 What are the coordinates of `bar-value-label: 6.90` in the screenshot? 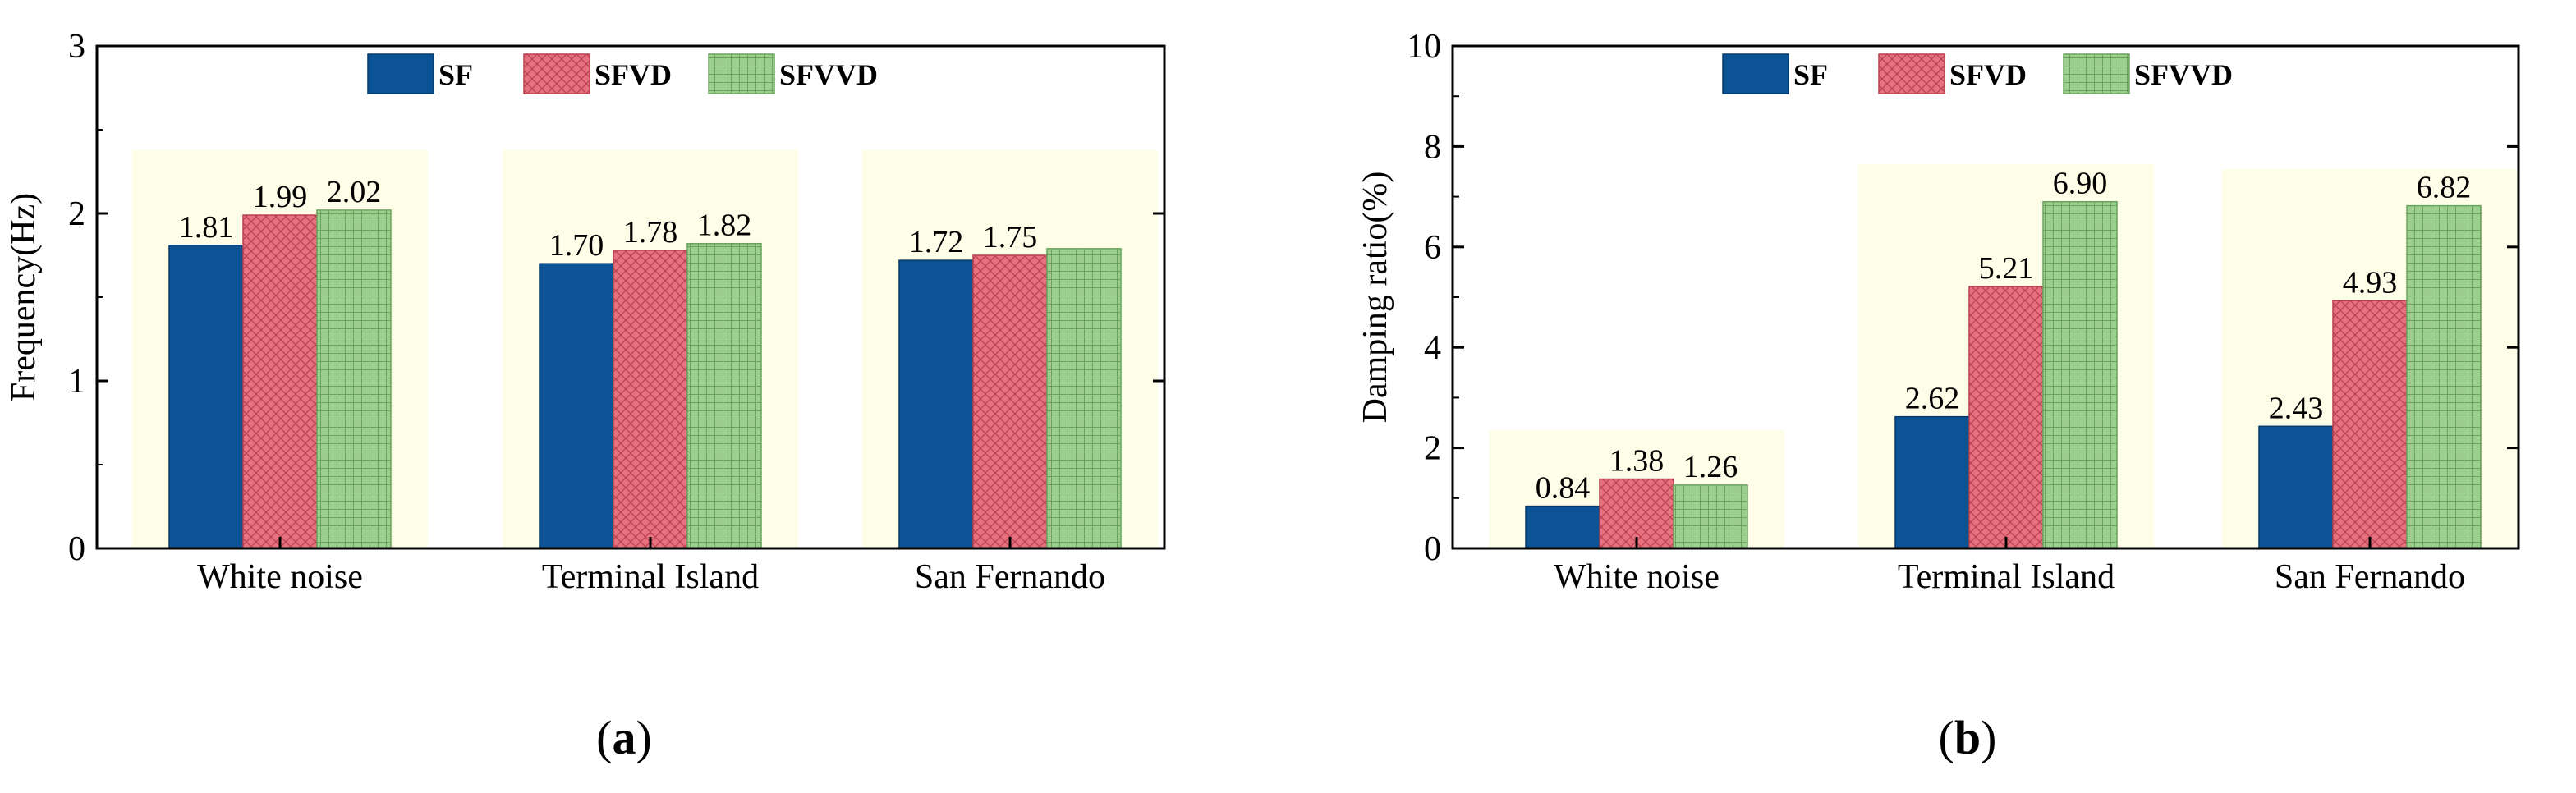 It's located at (2080, 184).